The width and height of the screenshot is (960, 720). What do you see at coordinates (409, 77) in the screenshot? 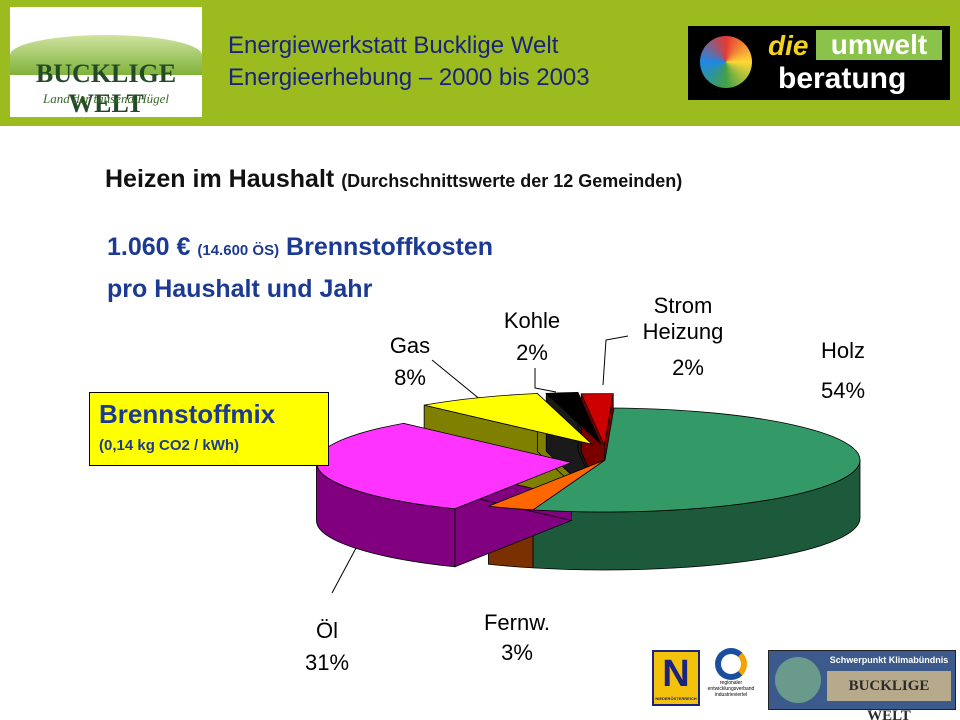
I see `header-line: Energieerhebung – 2000 bis 2003` at bounding box center [409, 77].